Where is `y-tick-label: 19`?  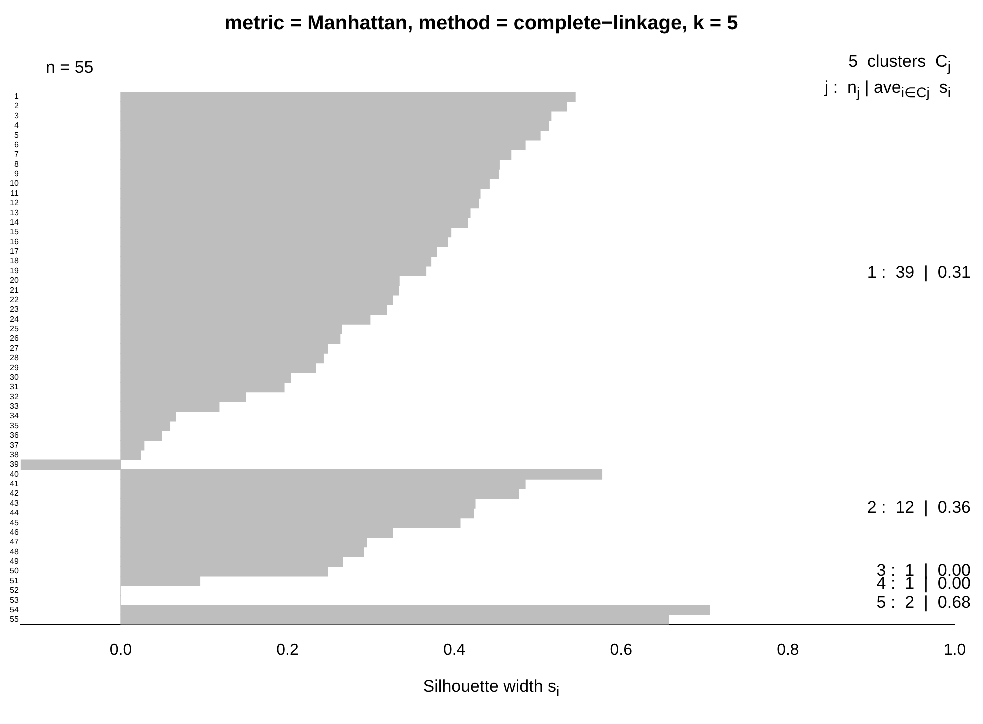
y-tick-label: 19 is located at coordinates (15, 271).